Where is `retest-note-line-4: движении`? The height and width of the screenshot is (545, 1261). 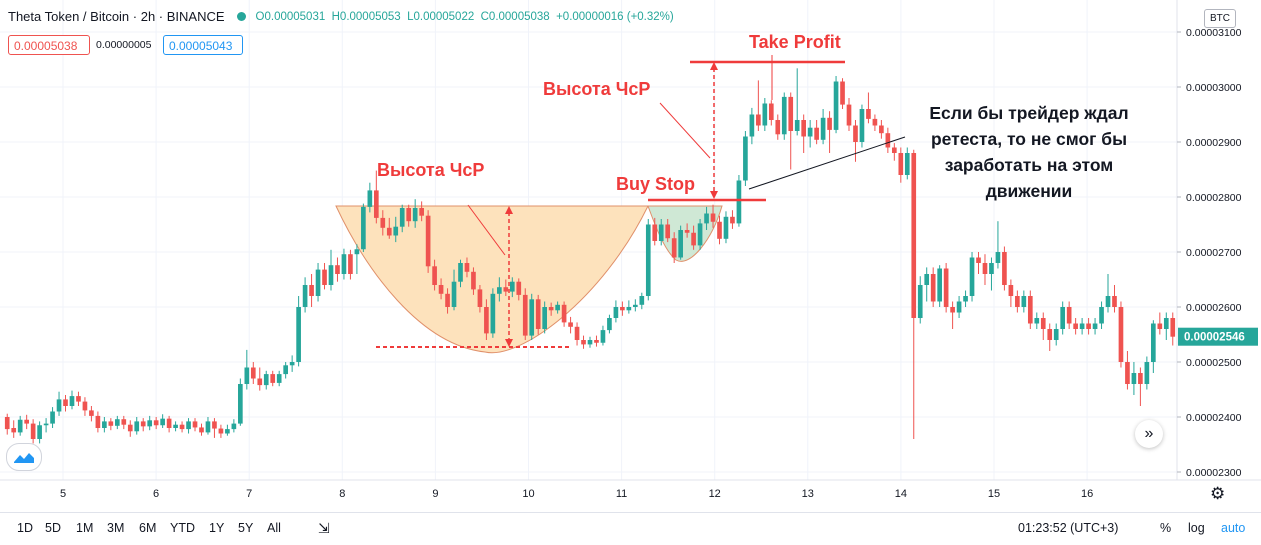 retest-note-line-4: движении is located at coordinates (1029, 191).